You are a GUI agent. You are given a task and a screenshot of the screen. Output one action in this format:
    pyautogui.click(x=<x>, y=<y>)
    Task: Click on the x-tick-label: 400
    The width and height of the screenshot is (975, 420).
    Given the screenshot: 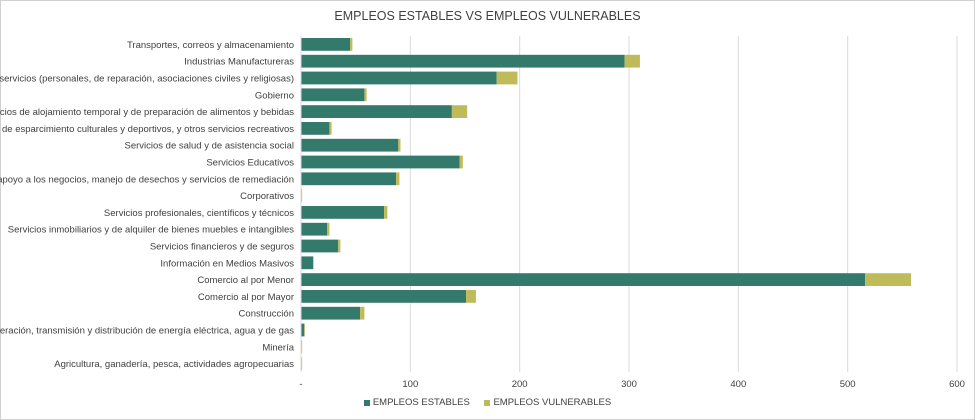 What is the action you would take?
    pyautogui.click(x=738, y=384)
    